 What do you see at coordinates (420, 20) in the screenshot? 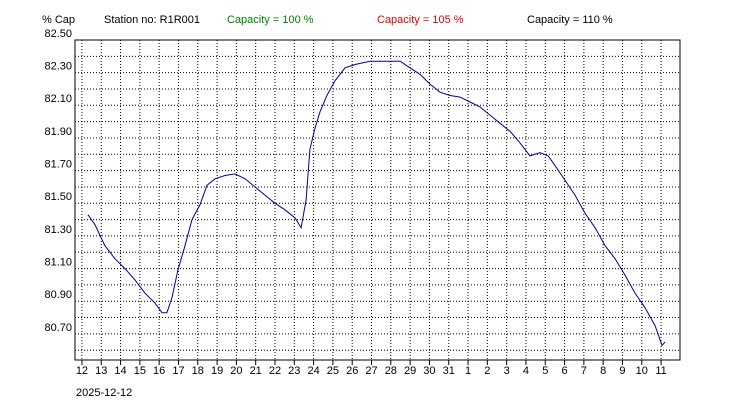
I see `header-label: Capacity = 105 %` at bounding box center [420, 20].